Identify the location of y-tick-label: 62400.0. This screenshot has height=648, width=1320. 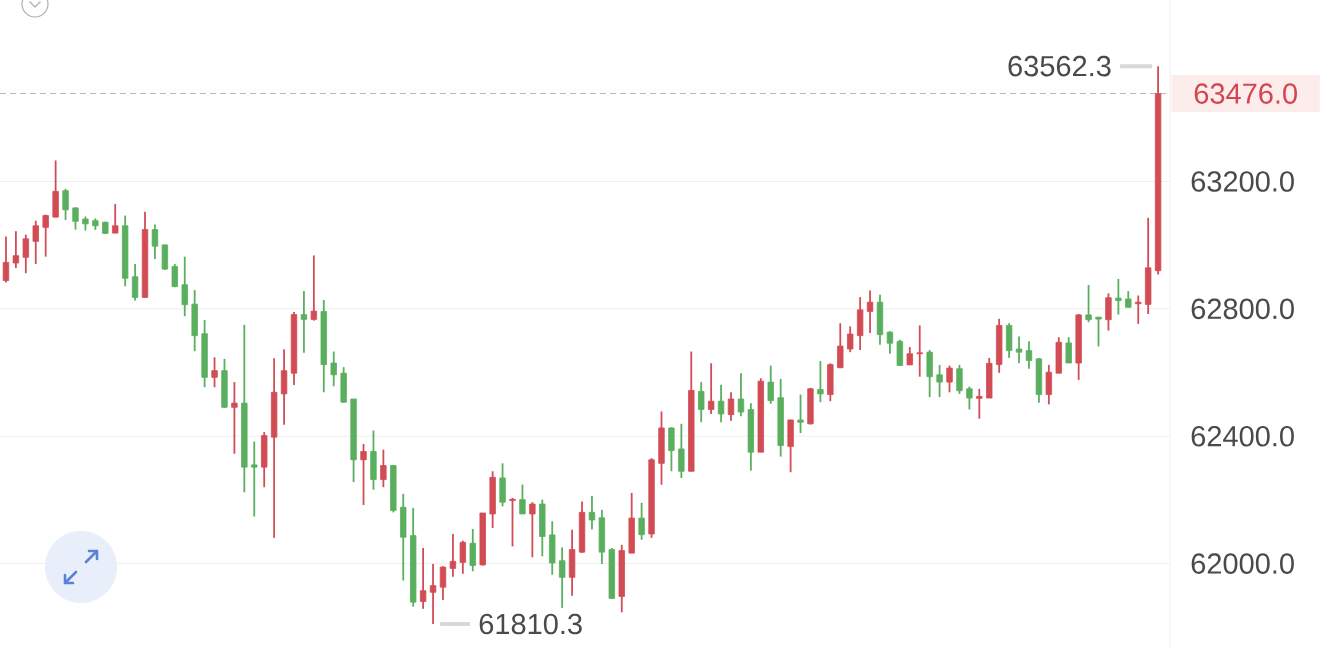
(1242, 436).